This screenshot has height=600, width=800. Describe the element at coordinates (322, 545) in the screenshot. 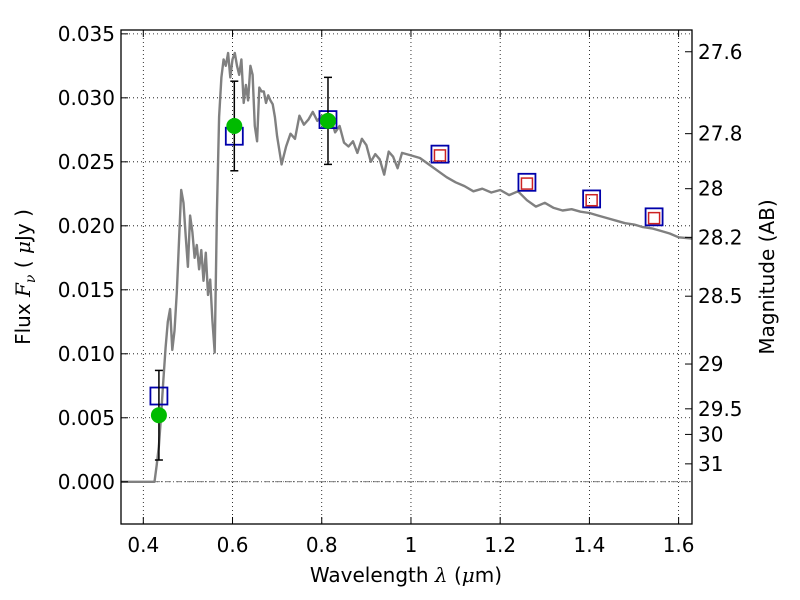

I see `x-tick-label: 0.8` at that location.